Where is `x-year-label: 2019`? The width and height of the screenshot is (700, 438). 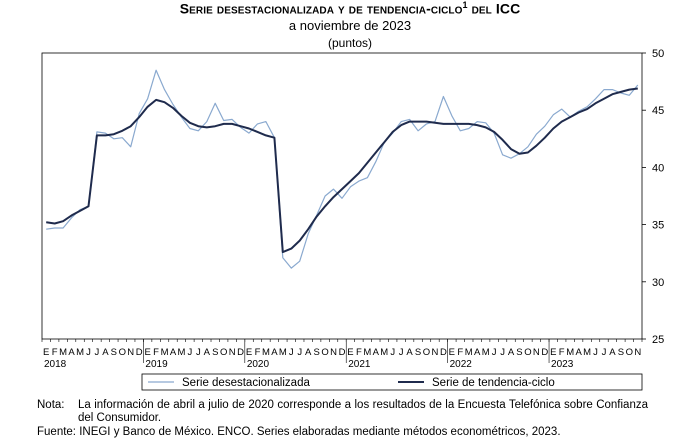 x-year-label: 2019 is located at coordinates (156, 364).